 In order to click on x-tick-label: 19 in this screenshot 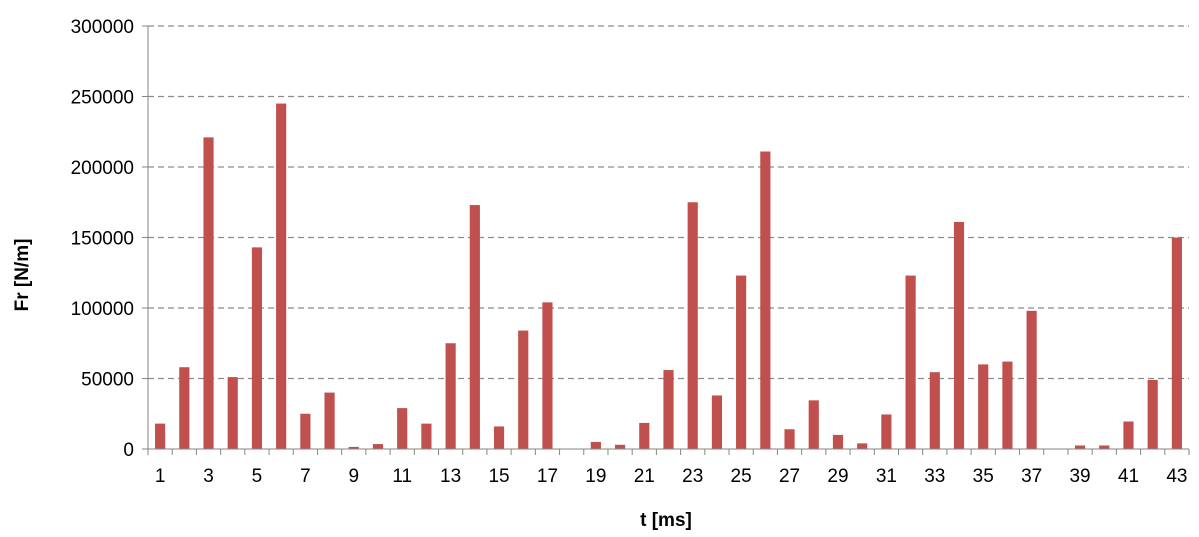, I will do `click(595, 476)`.